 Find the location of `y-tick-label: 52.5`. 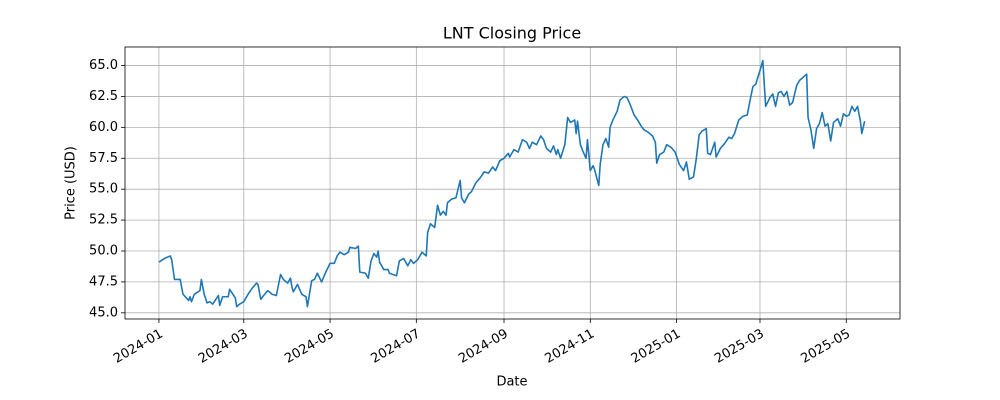

y-tick-label: 52.5 is located at coordinates (103, 220).